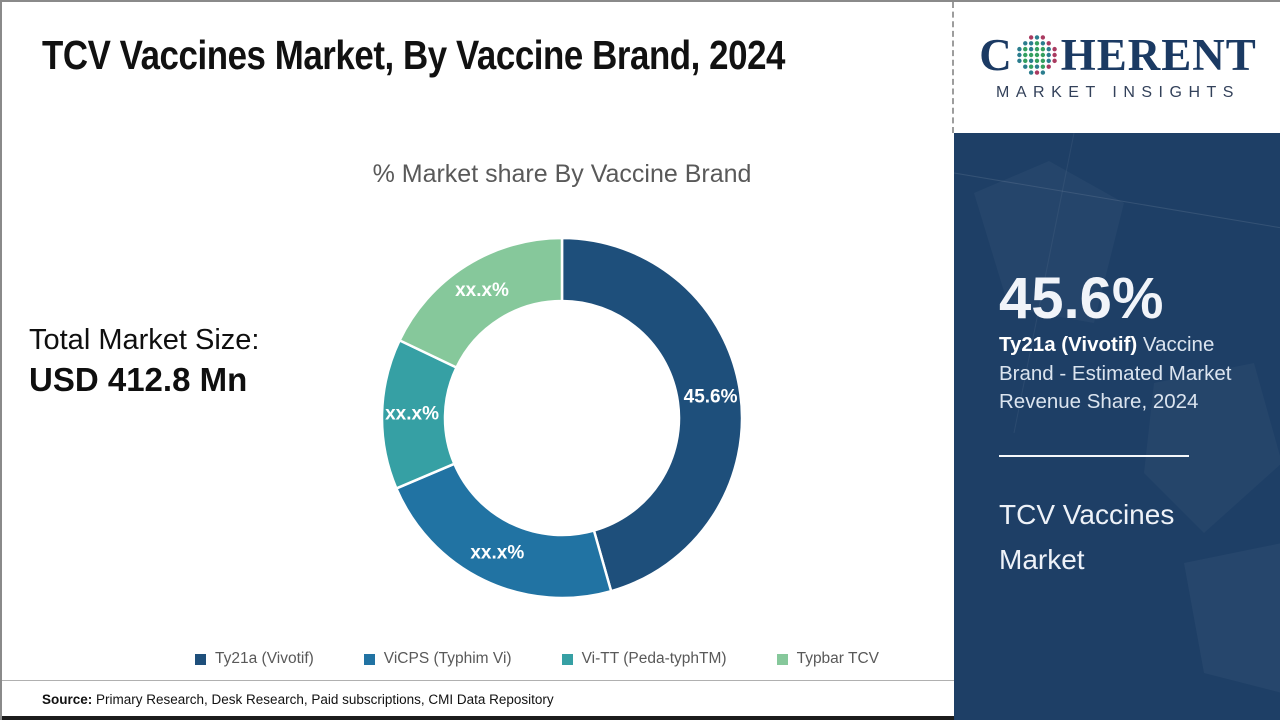 This screenshot has width=1280, height=720. I want to click on legend-label: Typbar TCV, so click(837, 658).